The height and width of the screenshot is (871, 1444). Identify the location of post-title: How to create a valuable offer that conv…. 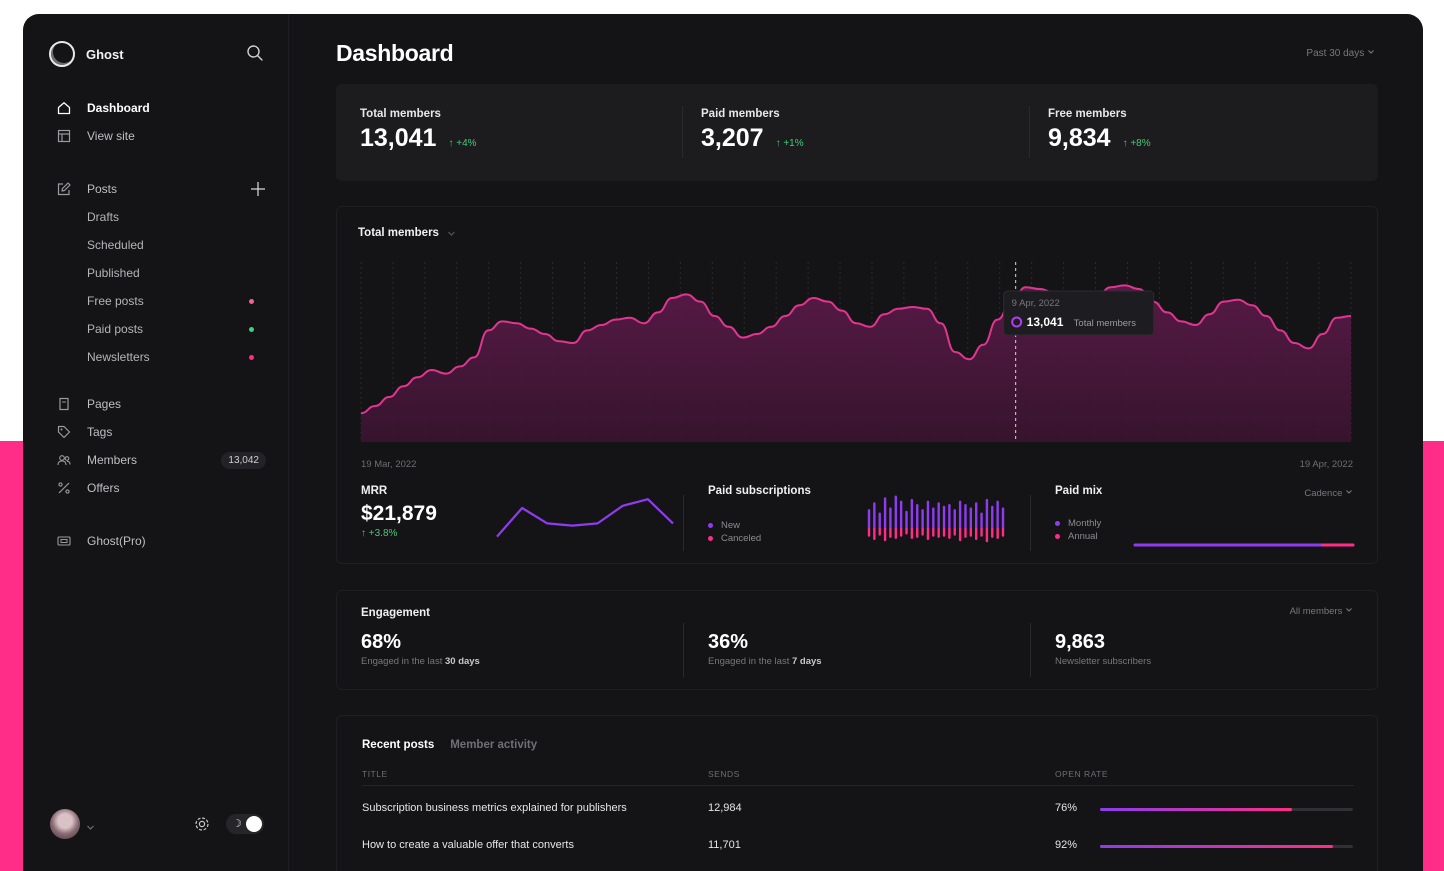
(468, 845).